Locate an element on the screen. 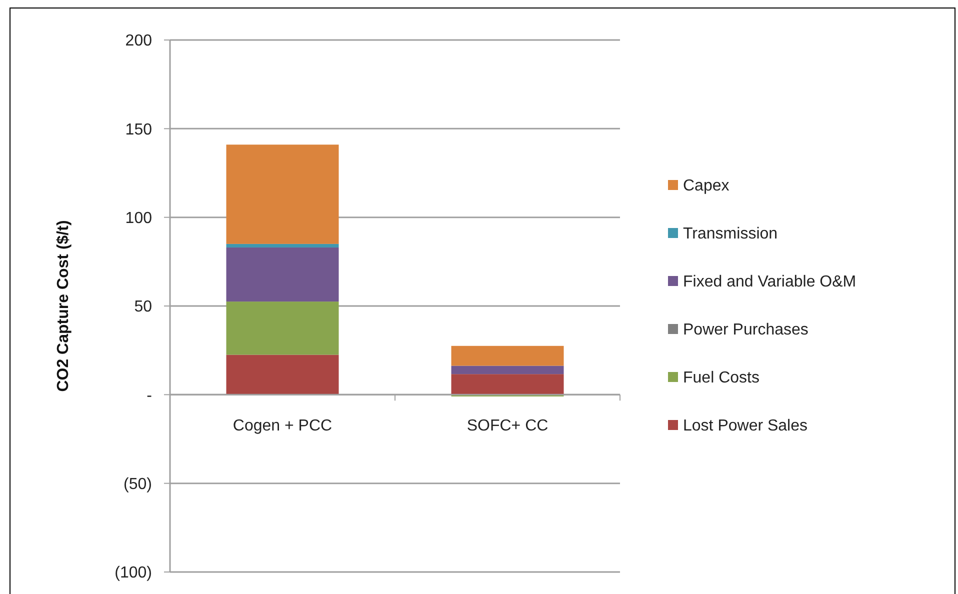 The height and width of the screenshot is (594, 958). legend-label: Transmission is located at coordinates (730, 234).